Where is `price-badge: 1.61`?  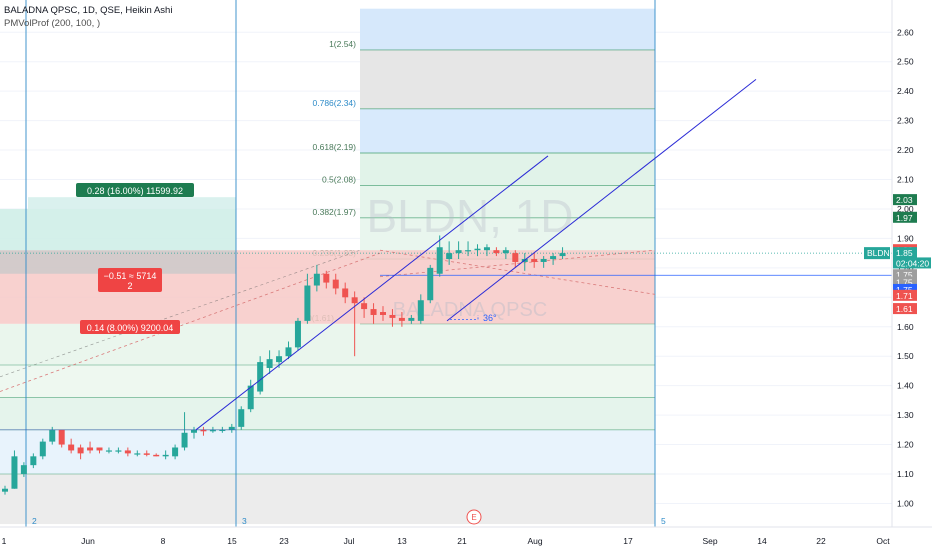
price-badge: 1.61 is located at coordinates (905, 309).